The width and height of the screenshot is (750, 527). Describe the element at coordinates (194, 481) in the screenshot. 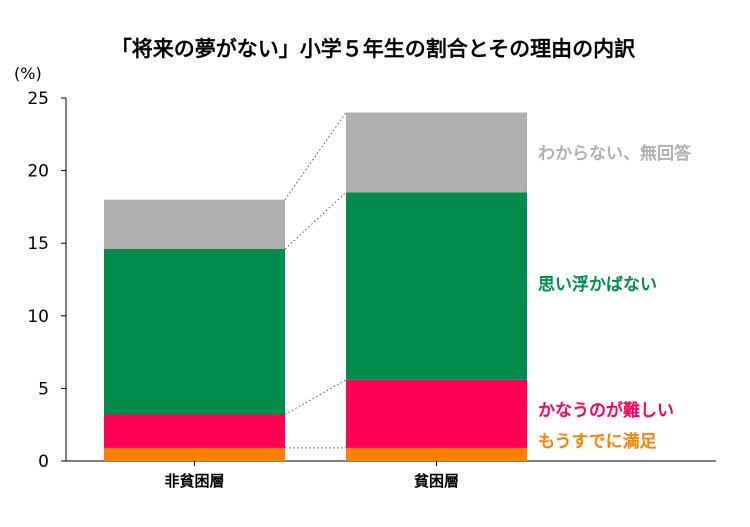

I see `x-category-label: 非貧困層` at that location.